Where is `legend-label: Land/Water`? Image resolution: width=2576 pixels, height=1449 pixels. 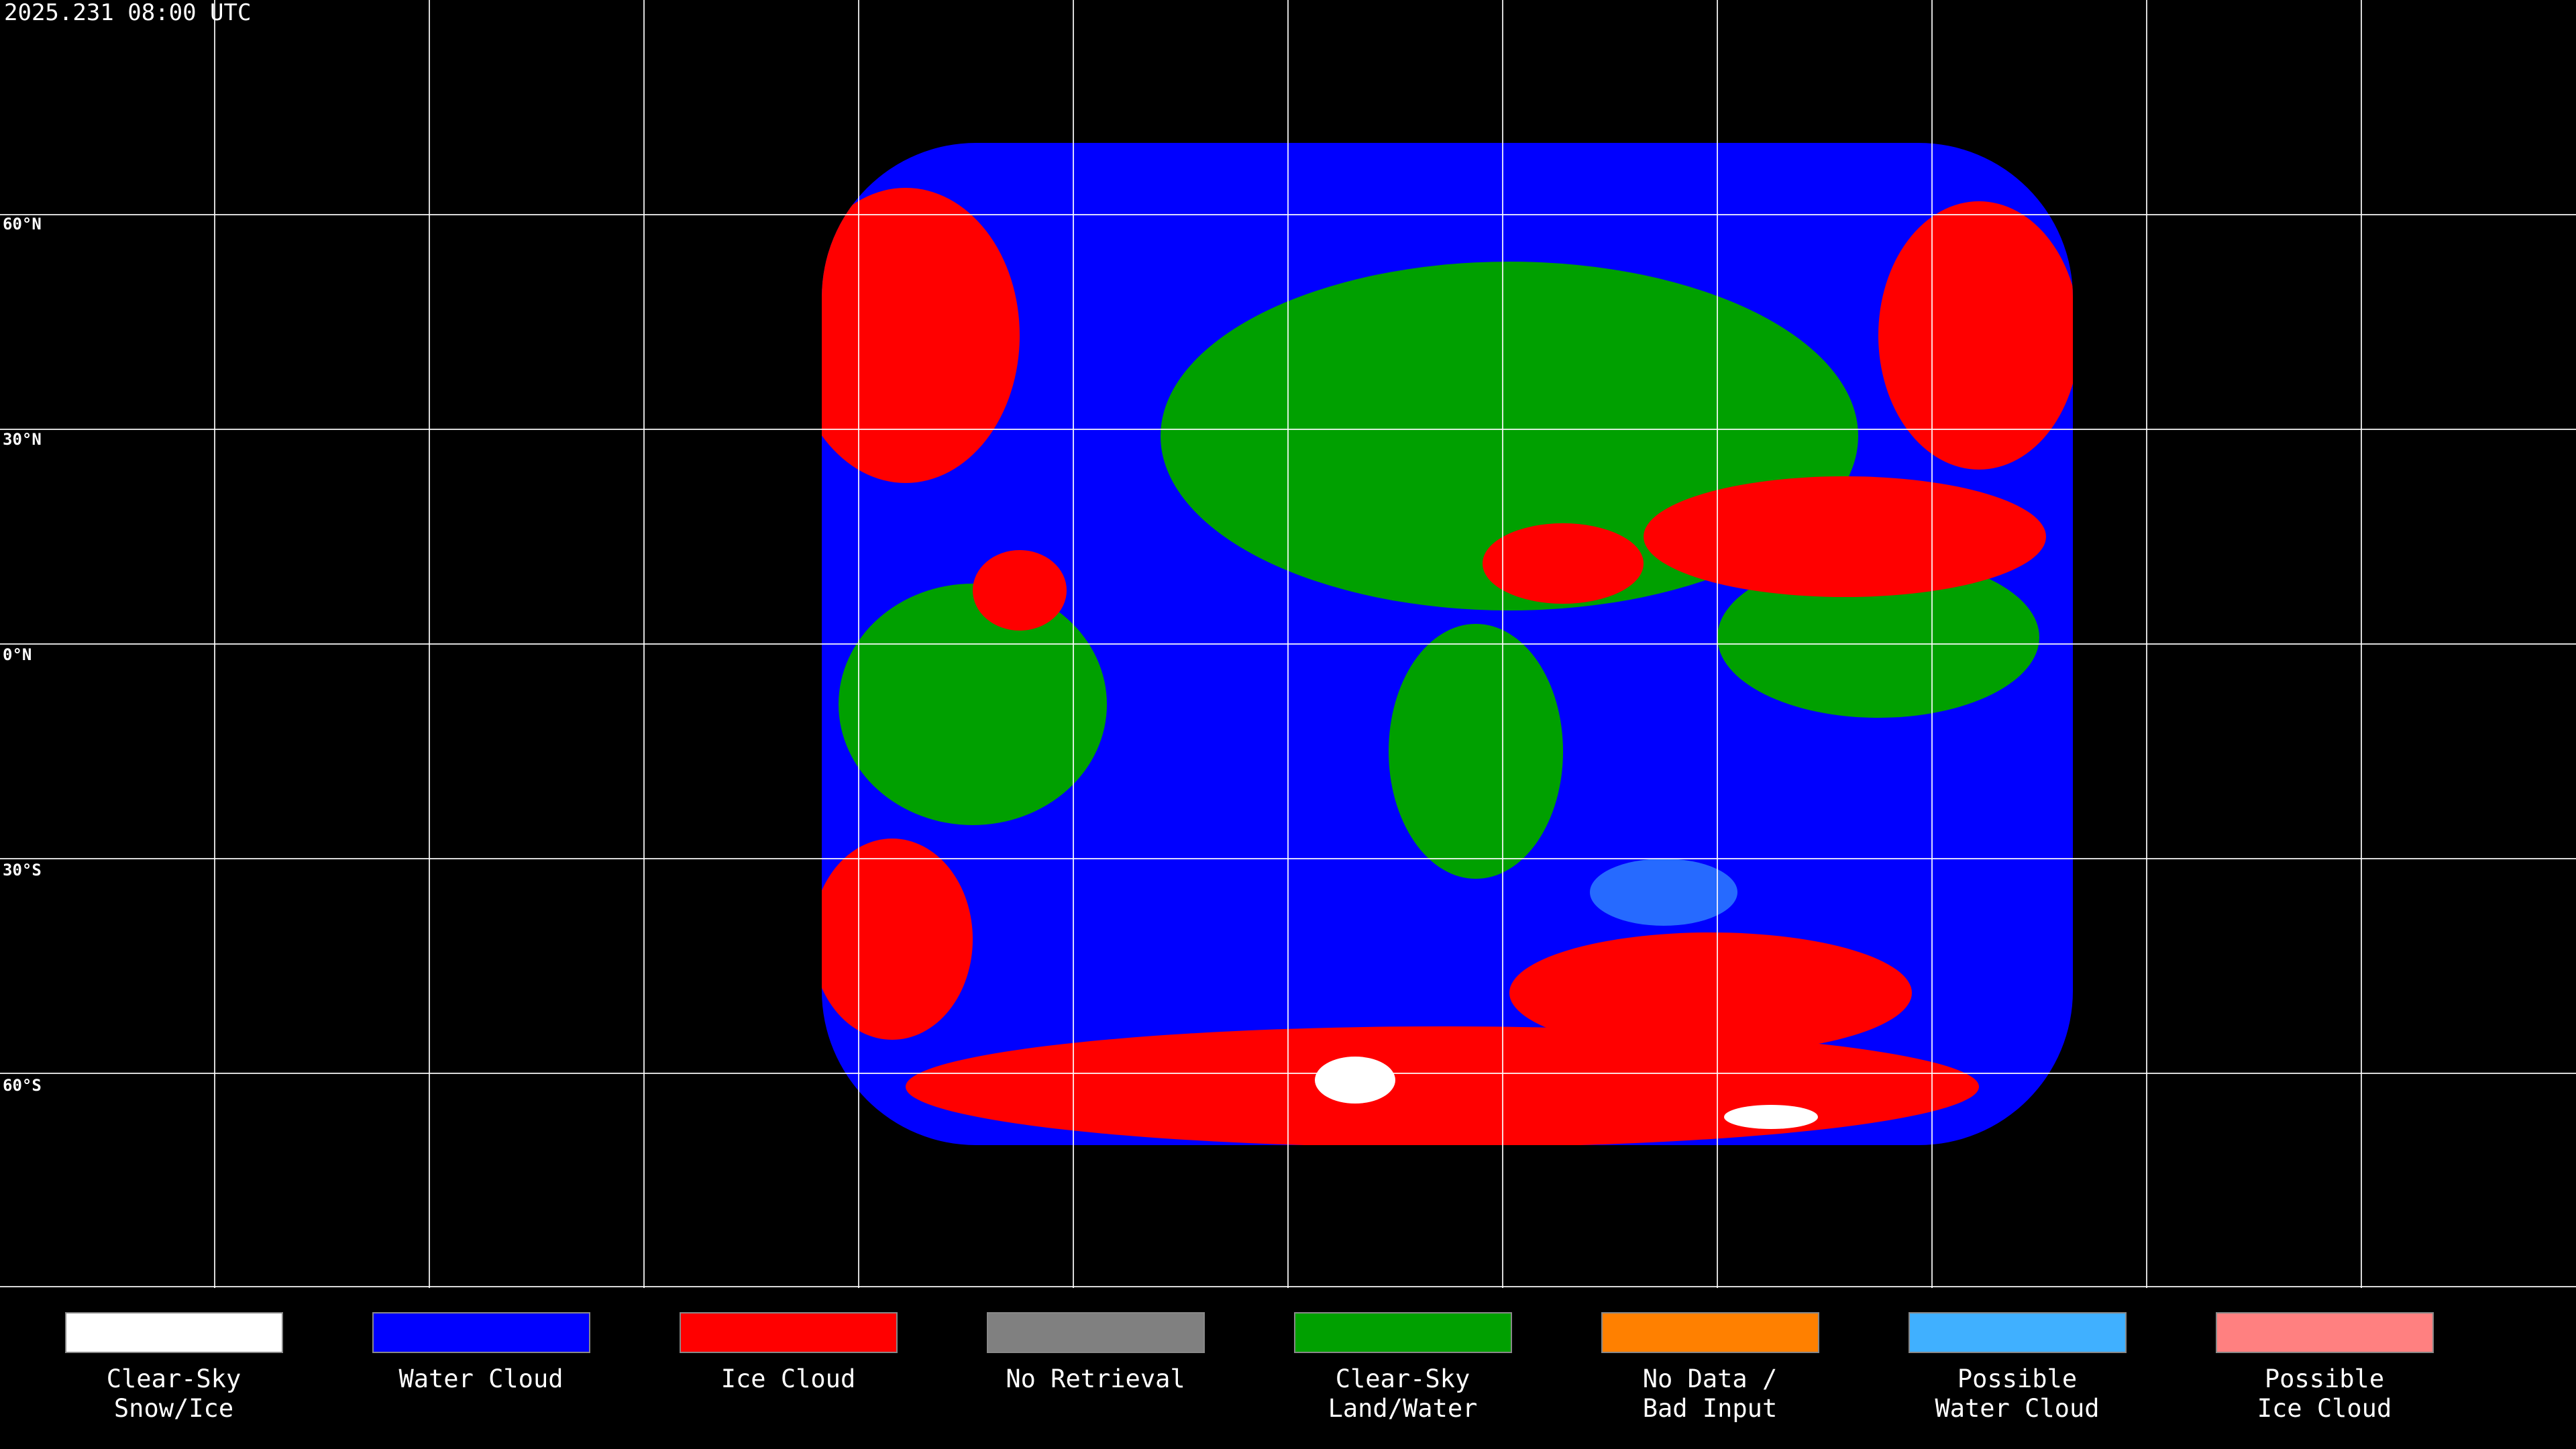
legend-label: Land/Water is located at coordinates (1403, 1408).